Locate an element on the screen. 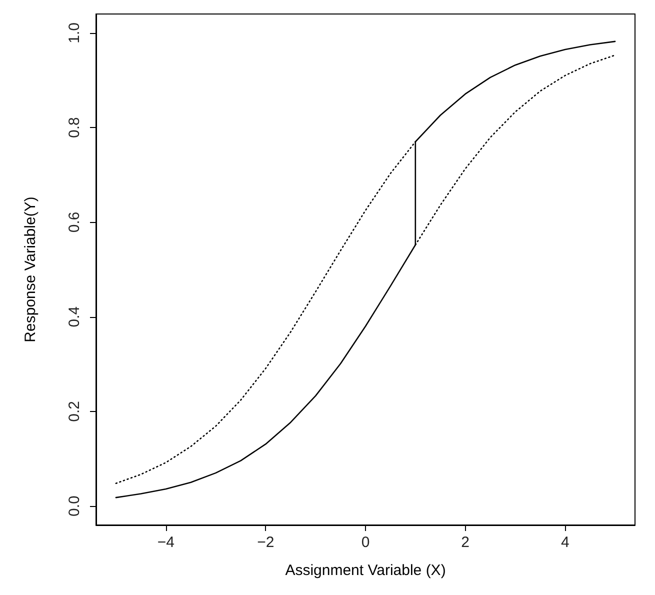 The image size is (655, 595). x-axis-title: Assignment Variable (X) is located at coordinates (365, 570).